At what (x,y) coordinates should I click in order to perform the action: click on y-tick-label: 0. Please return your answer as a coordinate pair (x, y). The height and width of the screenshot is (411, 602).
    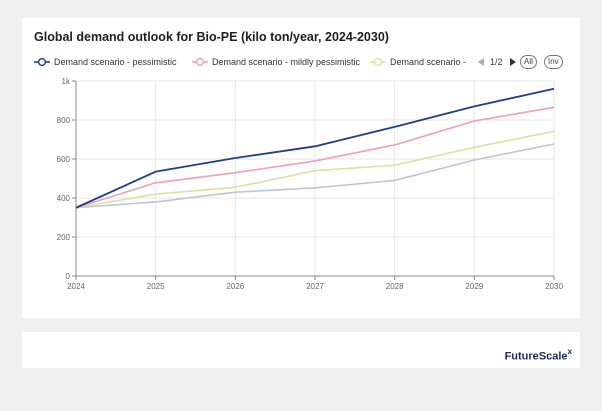
    Looking at the image, I should click on (68, 276).